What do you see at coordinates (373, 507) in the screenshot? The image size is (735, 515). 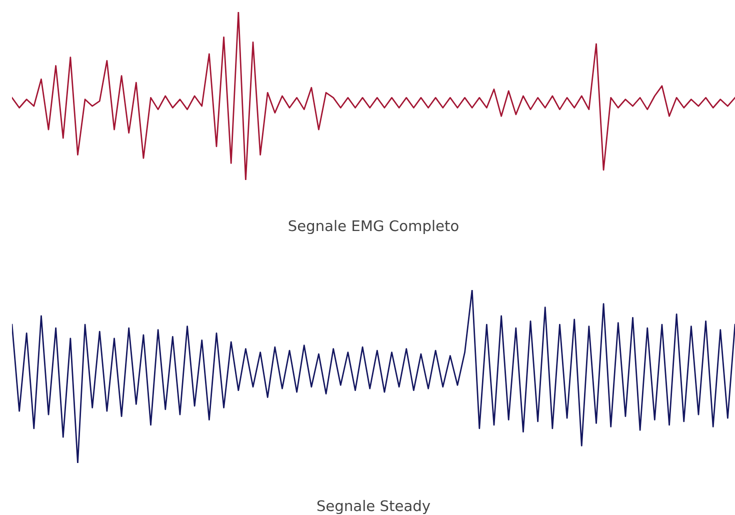 I see `text: Segnale Steady` at bounding box center [373, 507].